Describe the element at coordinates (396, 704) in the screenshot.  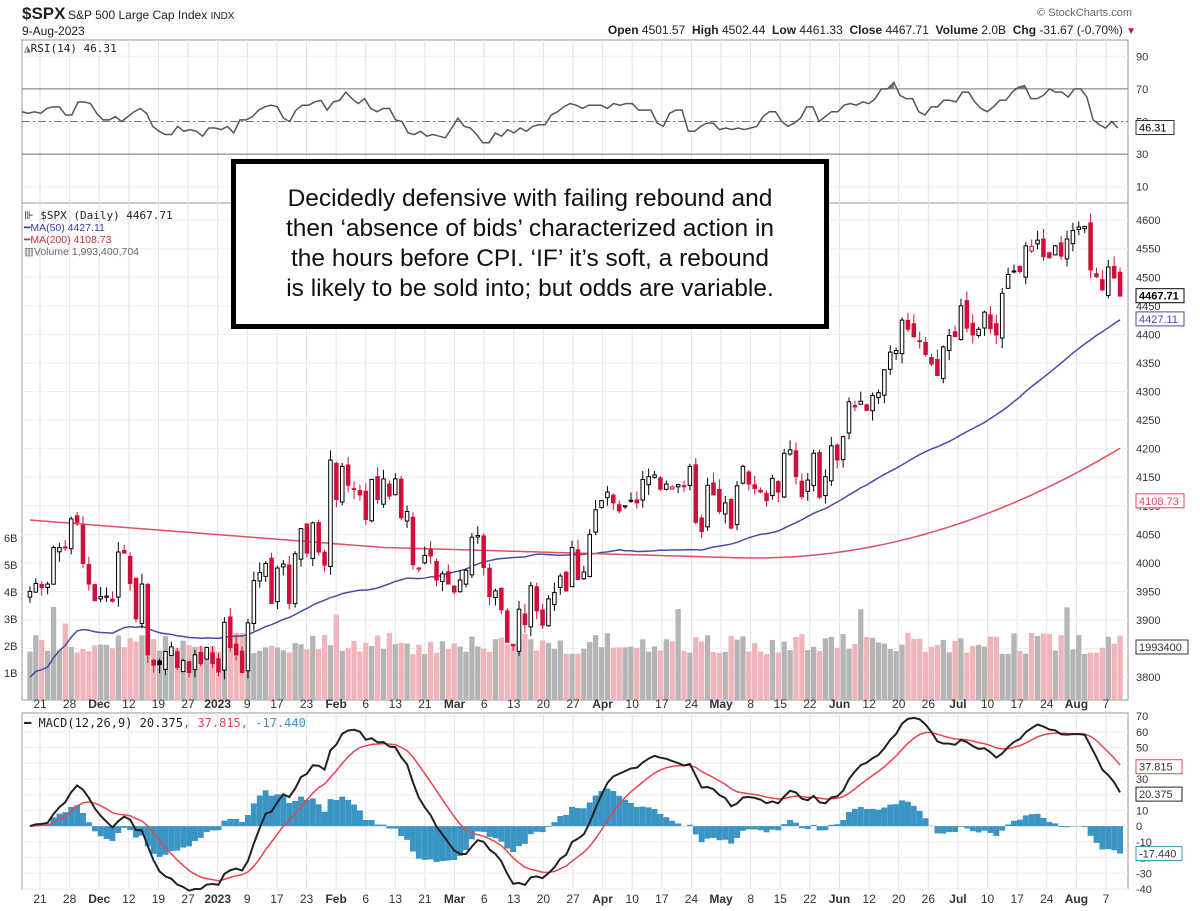
I see `x-tick-label: 13` at that location.